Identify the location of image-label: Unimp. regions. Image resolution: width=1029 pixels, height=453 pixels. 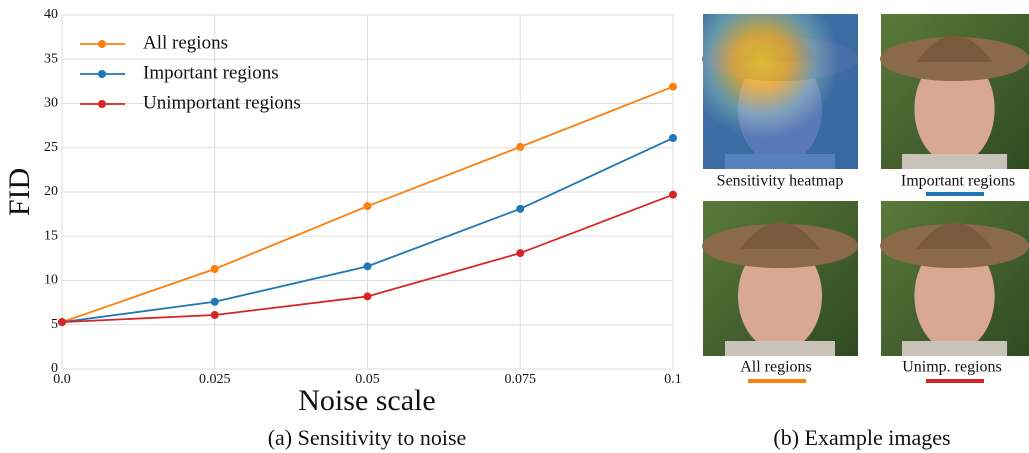
(952, 367).